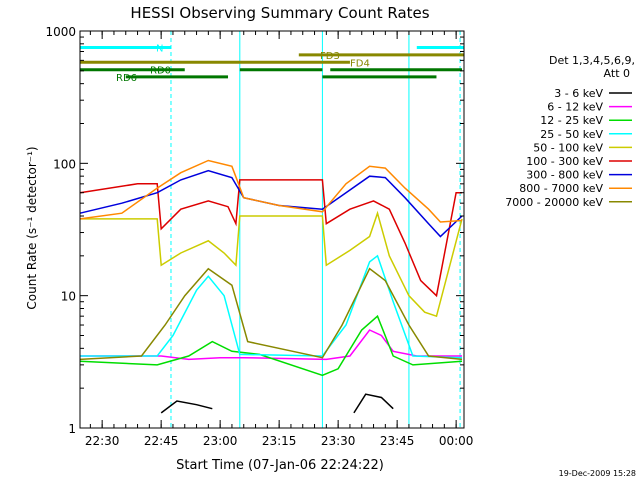 Image resolution: width=640 pixels, height=480 pixels. I want to click on legend-label-1: 6 - 12 keV, so click(575, 107).